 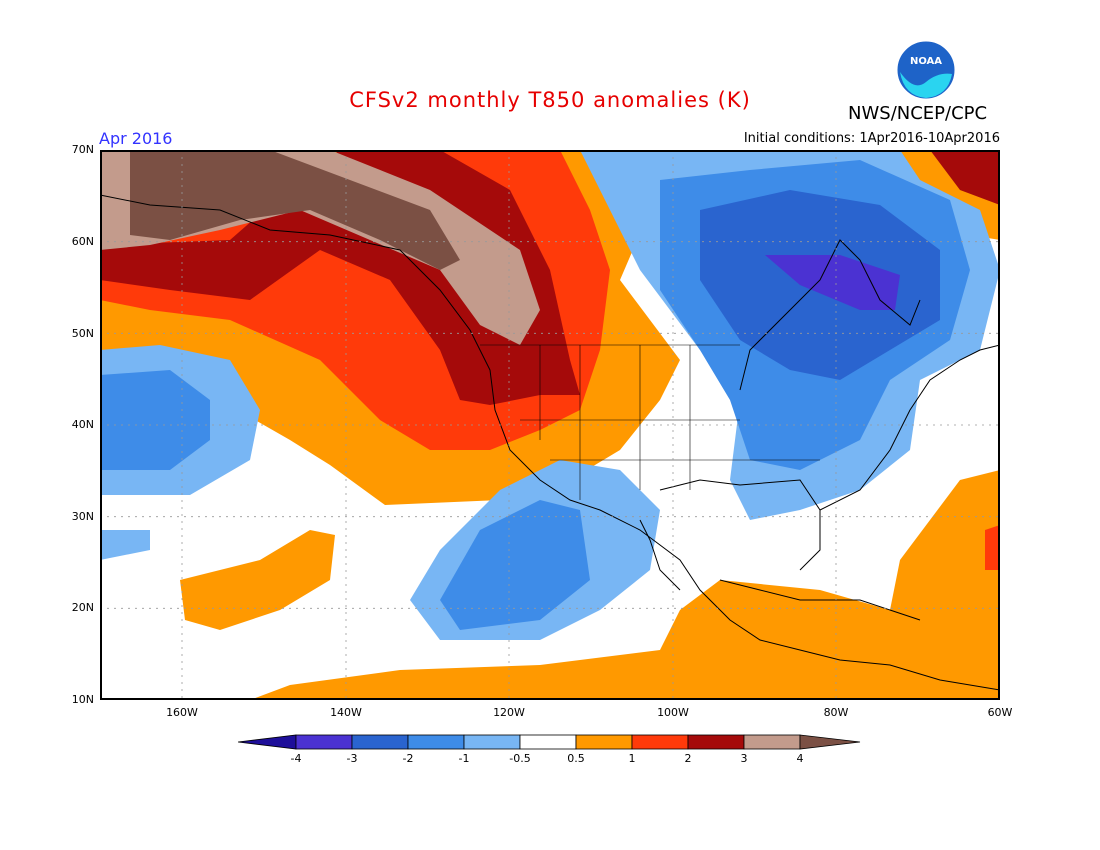 What do you see at coordinates (688, 758) in the screenshot?
I see `colorbar-label-p2: 2` at bounding box center [688, 758].